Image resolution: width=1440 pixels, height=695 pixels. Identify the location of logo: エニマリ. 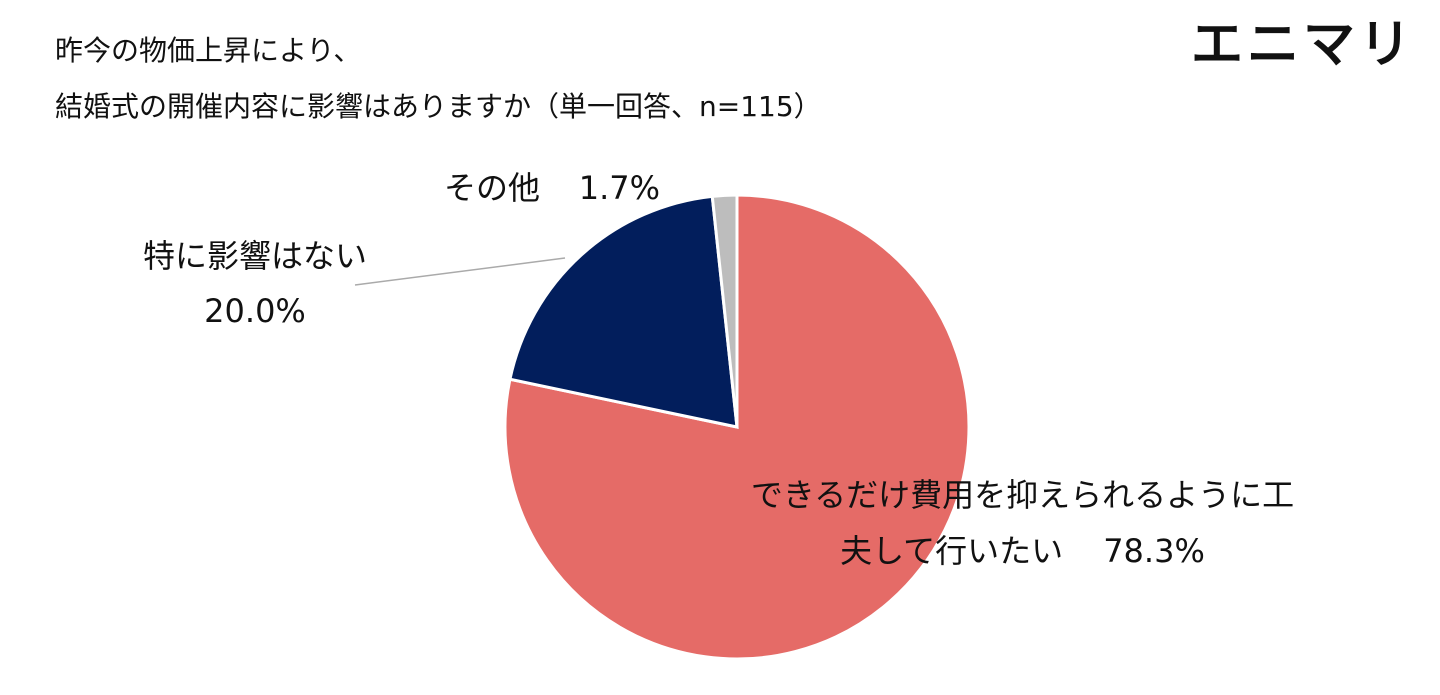
(1303, 45).